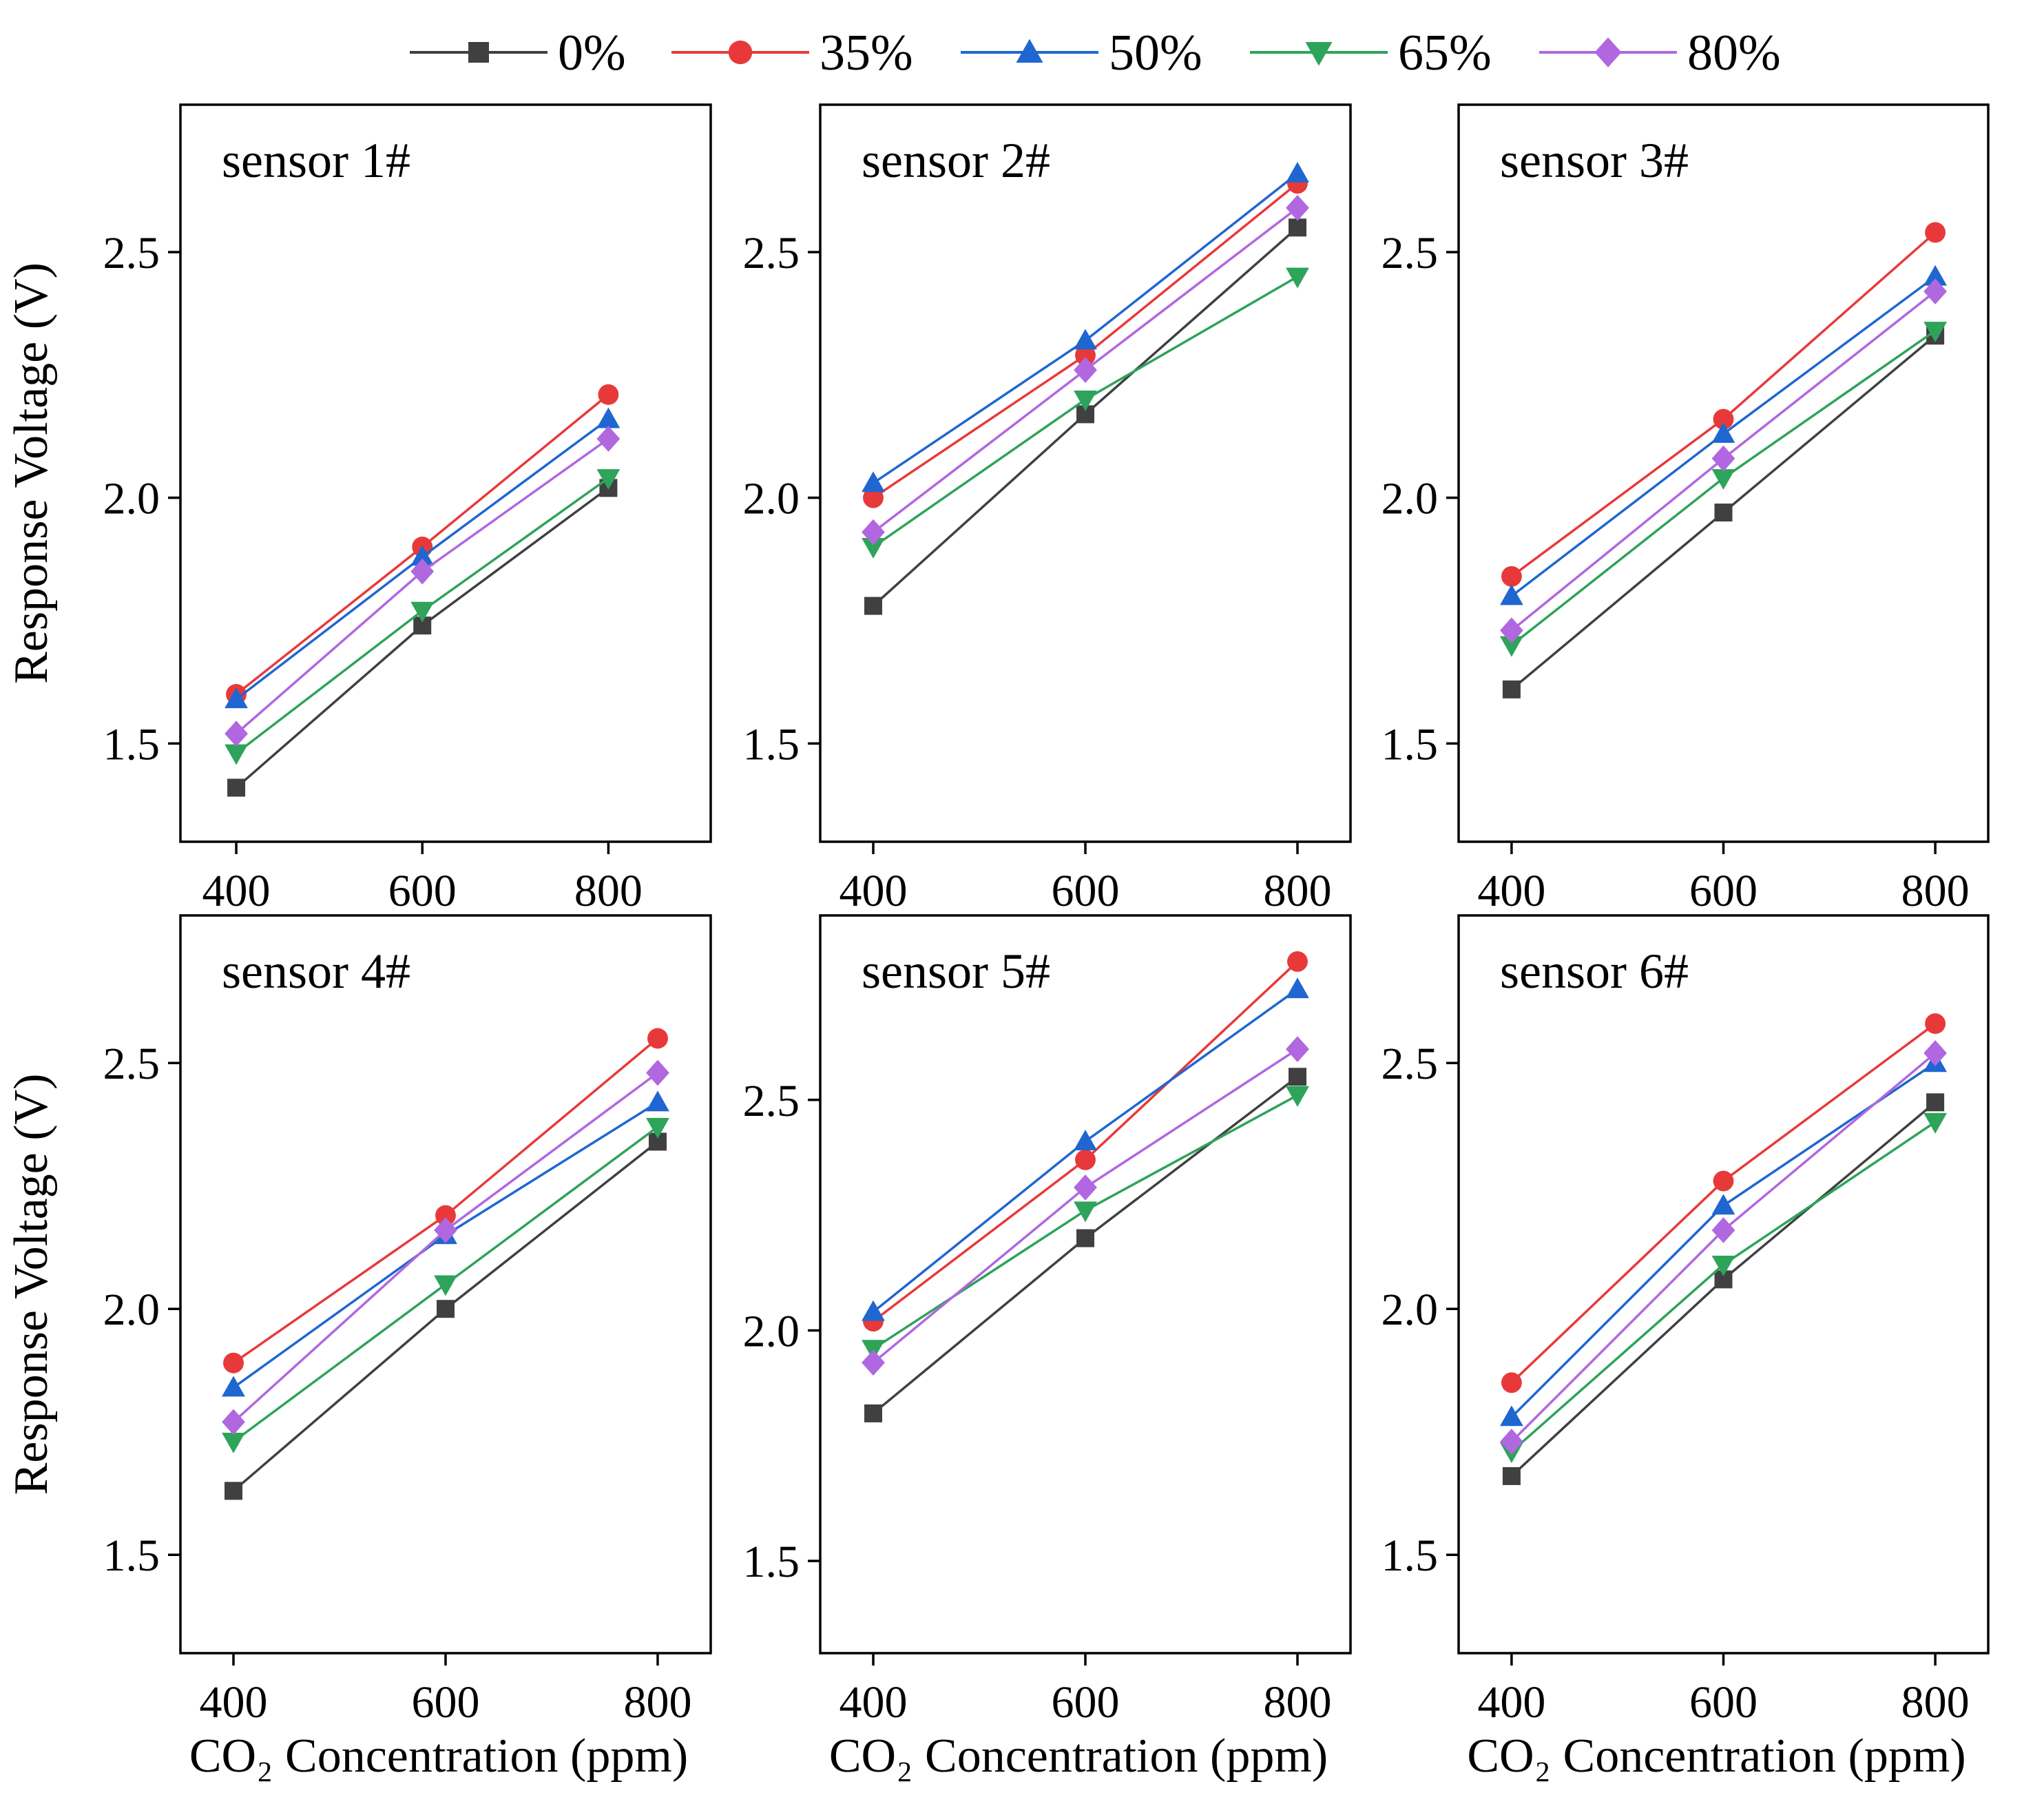  I want to click on legend-entry: 50%, so click(1081, 53).